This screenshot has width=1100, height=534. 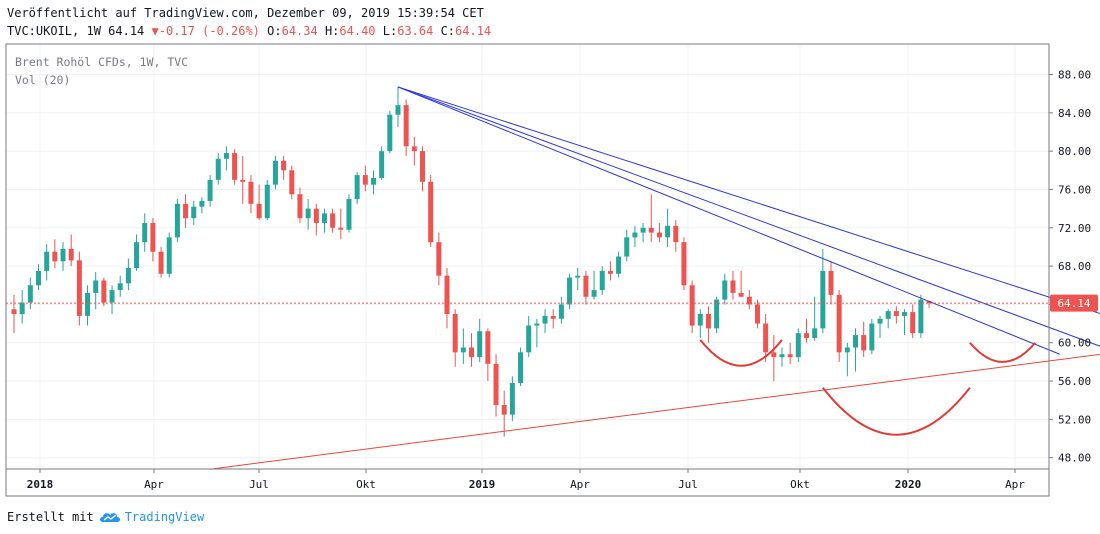 I want to click on time-tick-label: 2018, so click(x=40, y=484).